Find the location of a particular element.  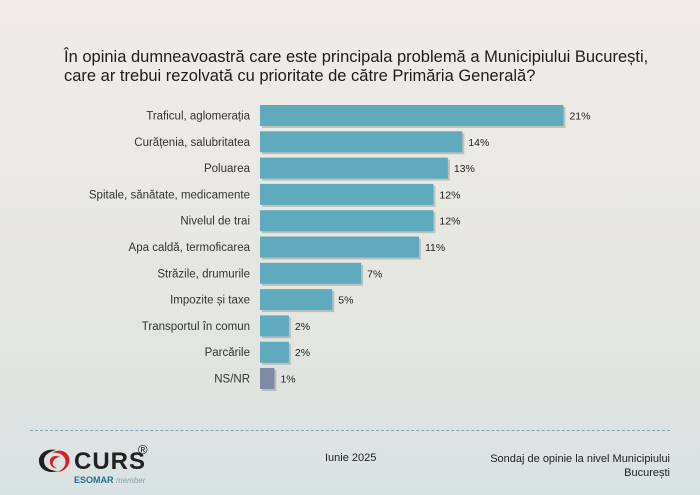

category-label-9: Parcările is located at coordinates (227, 353).